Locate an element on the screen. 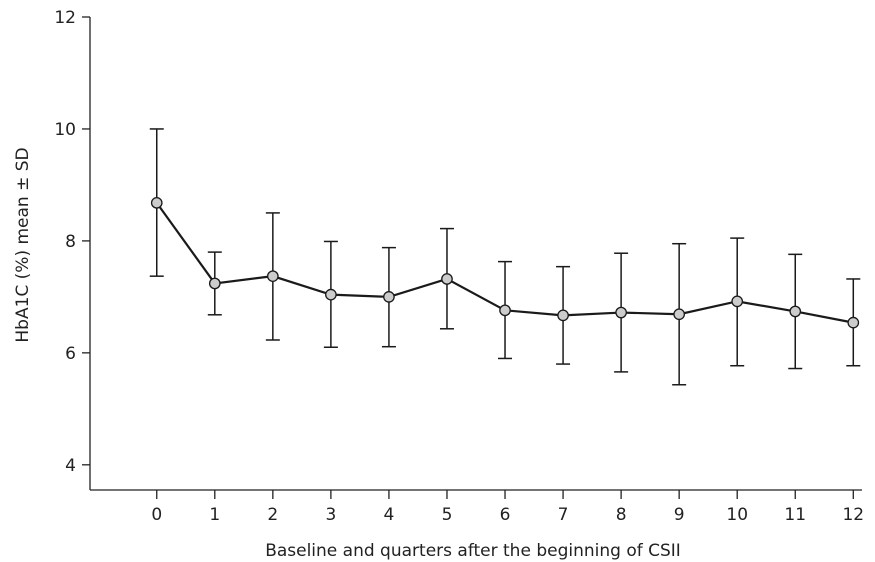 This screenshot has height=562, width=875. x-tick-label: 3 is located at coordinates (330, 515).